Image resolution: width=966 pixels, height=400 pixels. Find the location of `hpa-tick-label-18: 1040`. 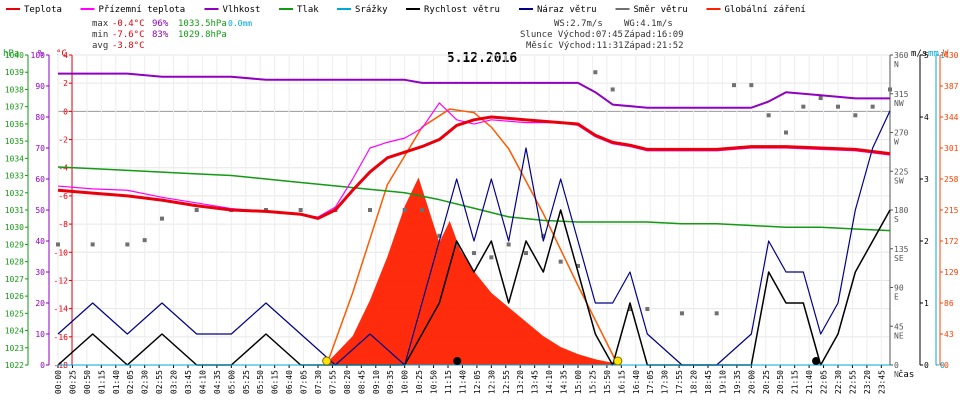

hpa-tick-label-18: 1040 is located at coordinates (14, 55).